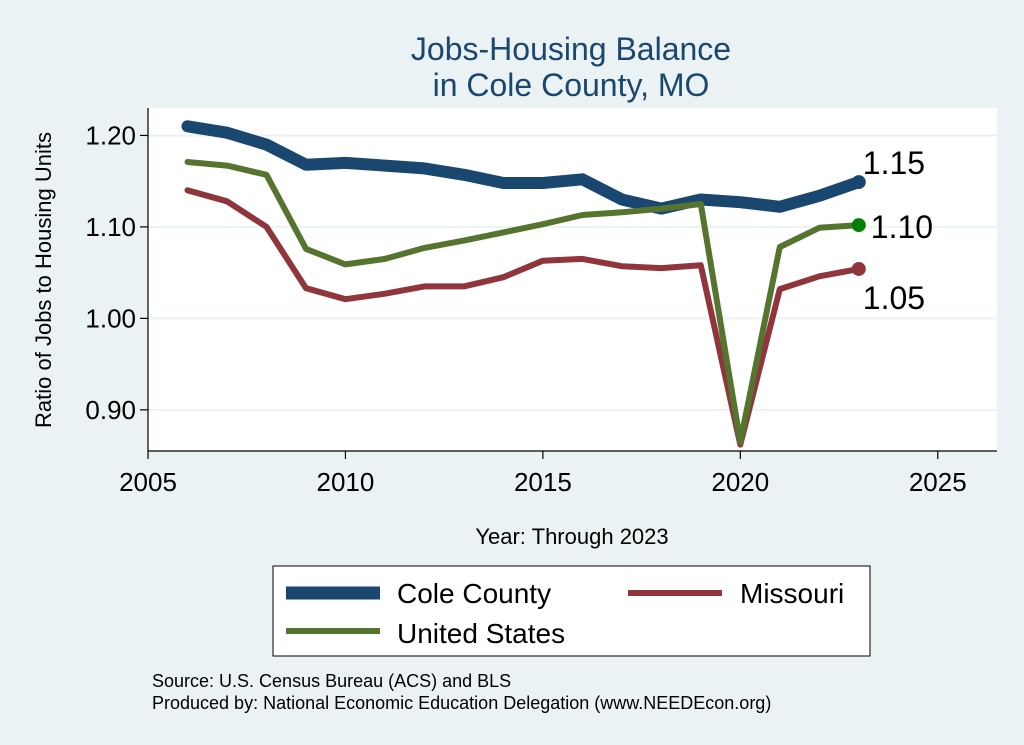 Image resolution: width=1024 pixels, height=745 pixels. I want to click on legend-label-cole-county: Cole County, so click(474, 593).